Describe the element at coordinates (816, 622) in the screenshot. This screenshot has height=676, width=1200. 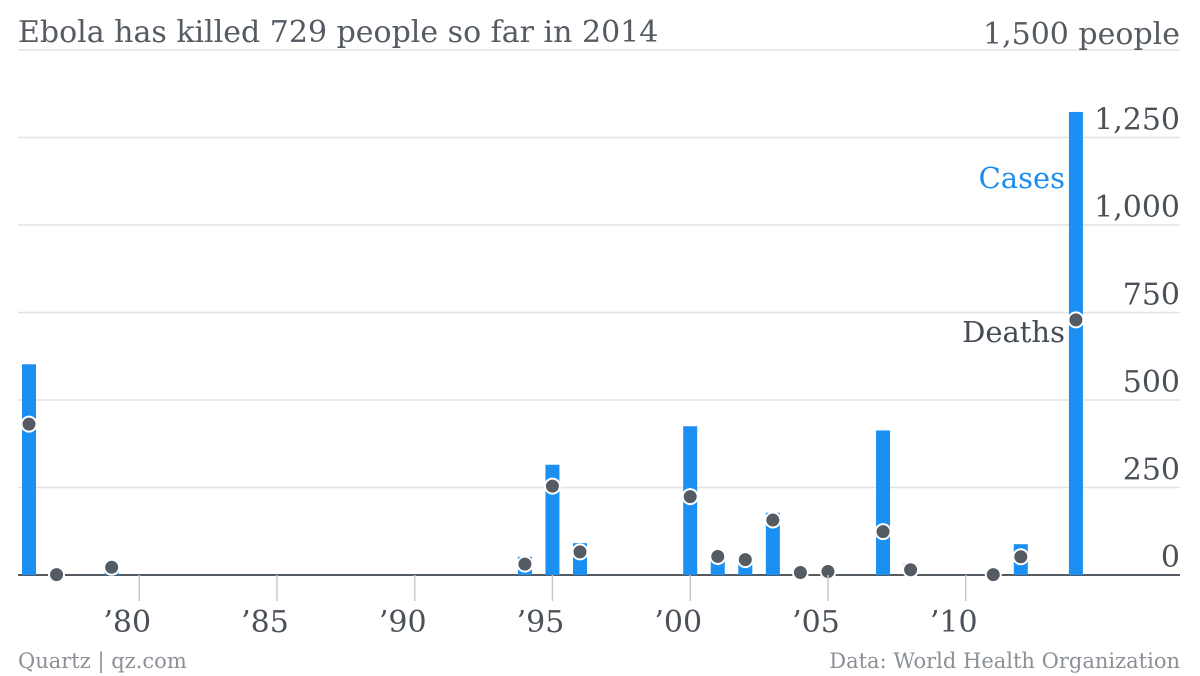
I see `x-tick-label: ’05` at that location.